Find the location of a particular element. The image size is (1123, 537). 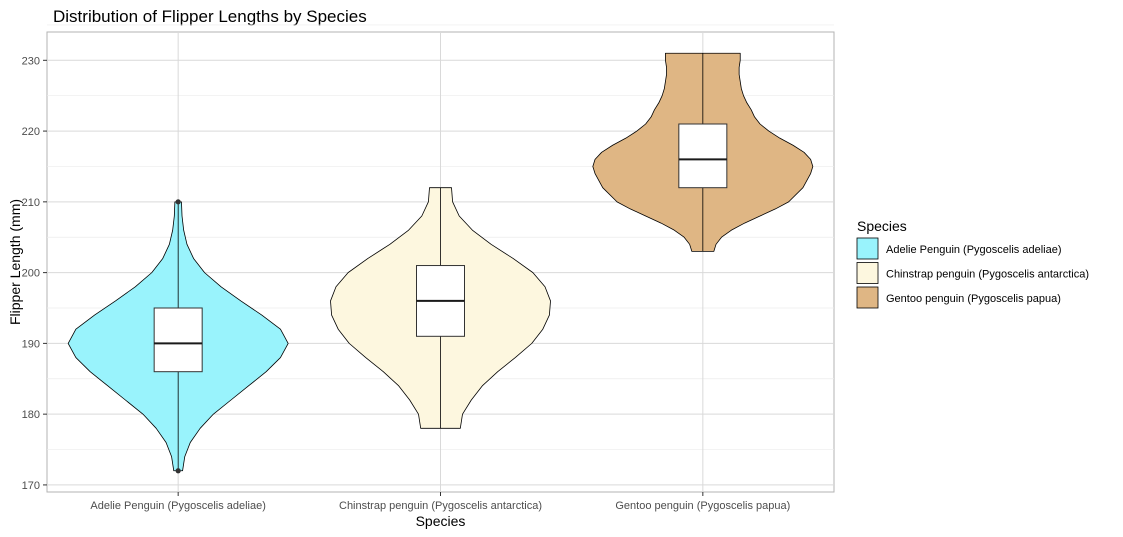

y-tick-label: 190 is located at coordinates (31, 344).